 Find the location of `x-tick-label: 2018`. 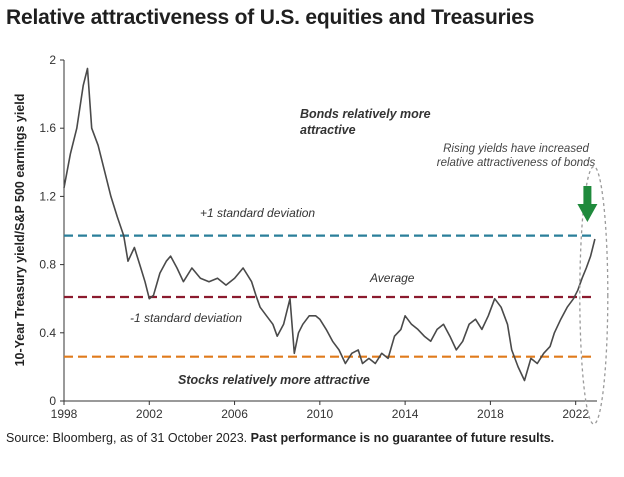

x-tick-label: 2018 is located at coordinates (490, 414).